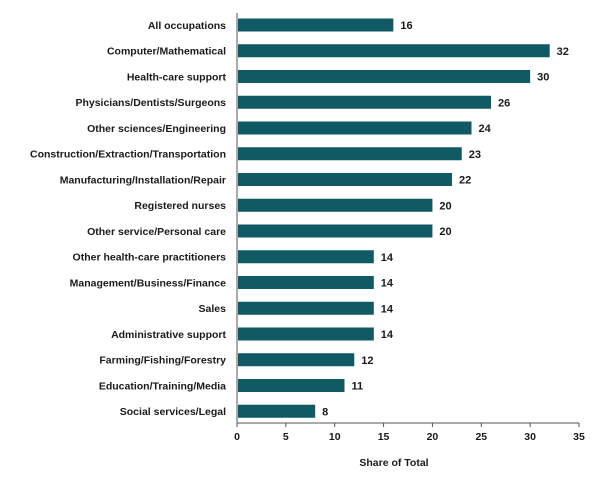 The height and width of the screenshot is (481, 600). Describe the element at coordinates (504, 103) in the screenshot. I see `data-label: 26` at that location.